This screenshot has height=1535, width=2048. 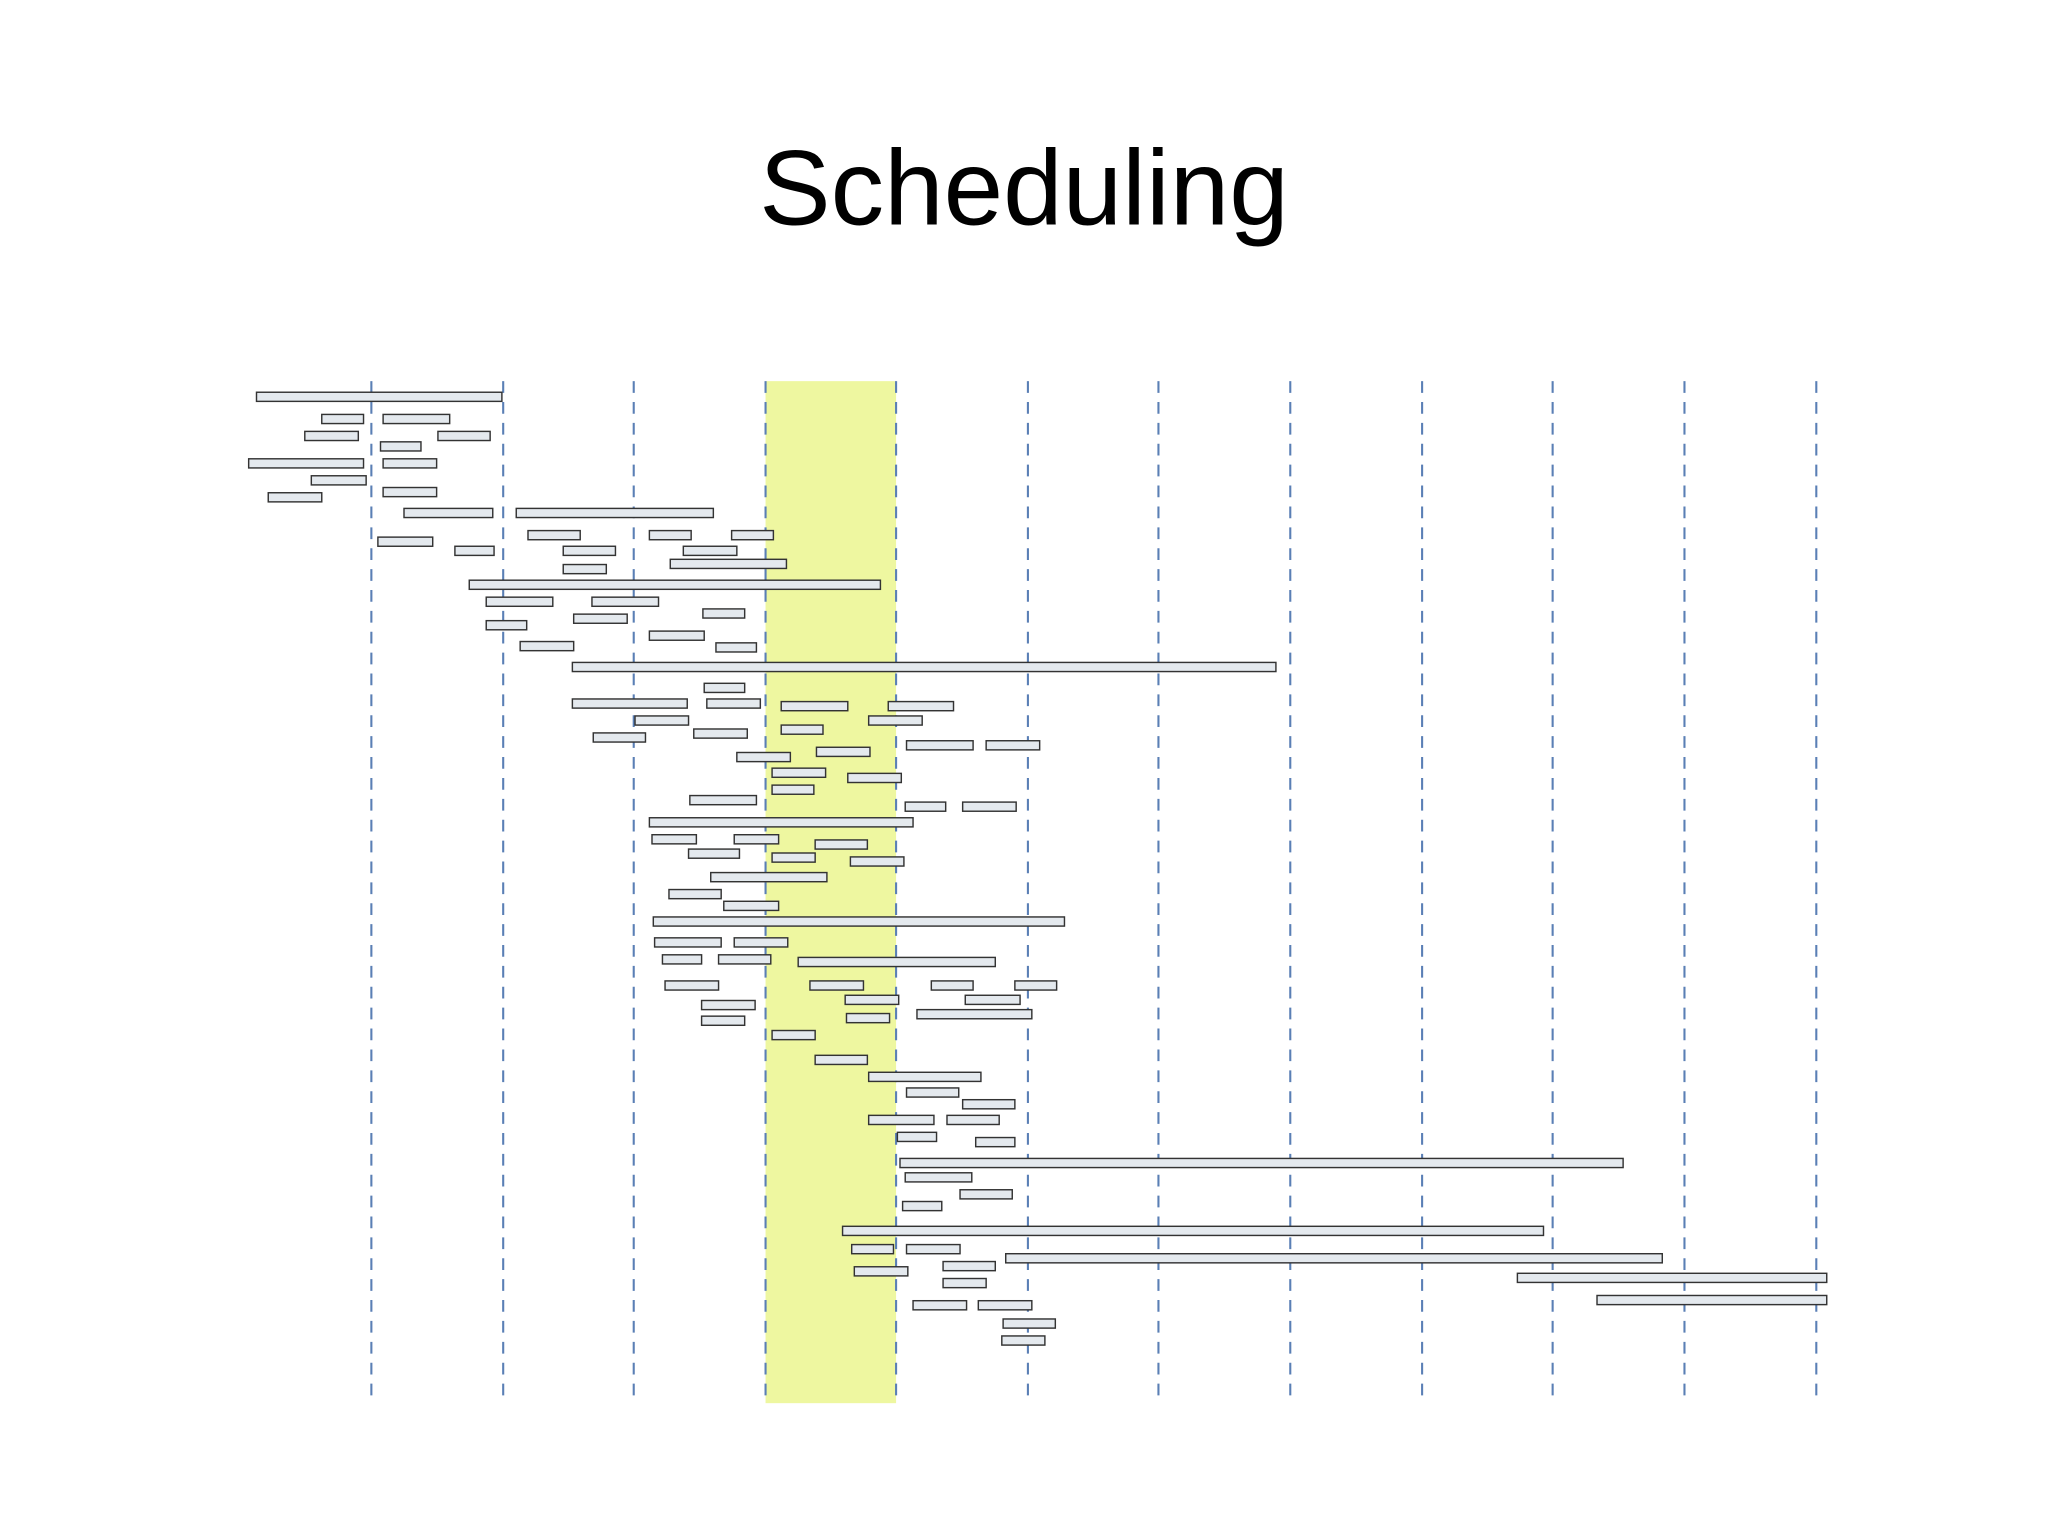 What do you see at coordinates (1024, 188) in the screenshot?
I see `slide-title: Scheduling` at bounding box center [1024, 188].